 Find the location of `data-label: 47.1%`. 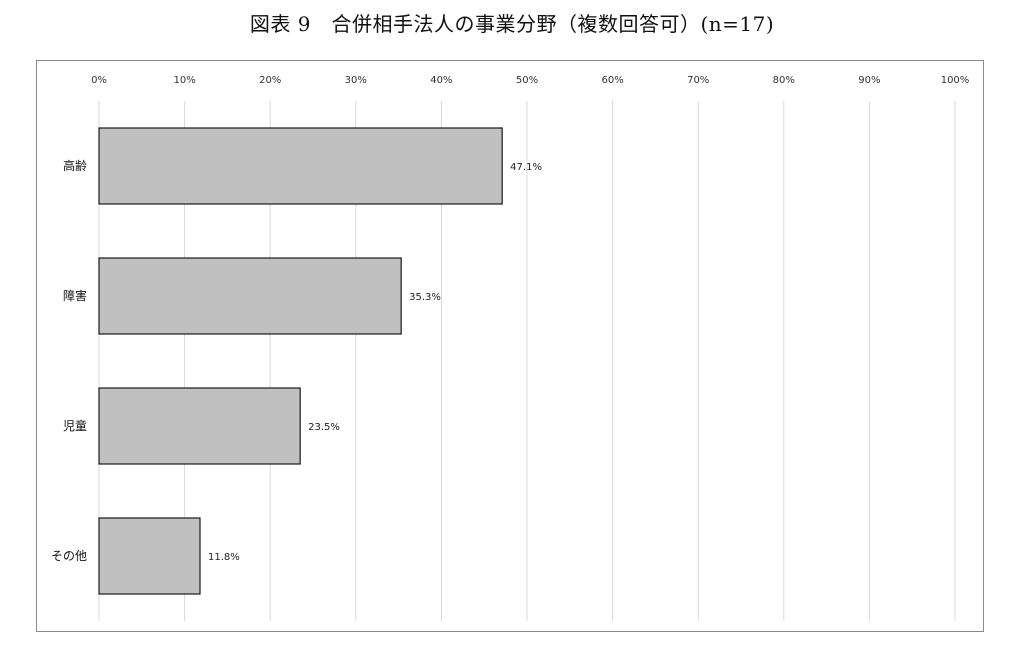

data-label: 47.1% is located at coordinates (526, 167).